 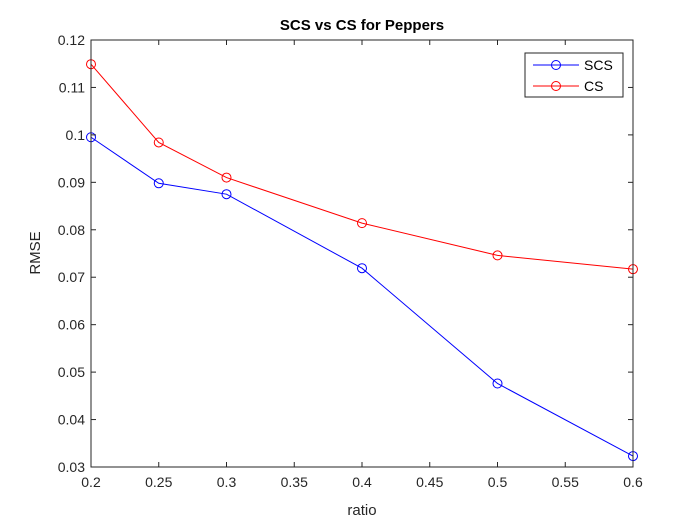 I want to click on y-tick-label: 0.06, so click(x=71, y=325).